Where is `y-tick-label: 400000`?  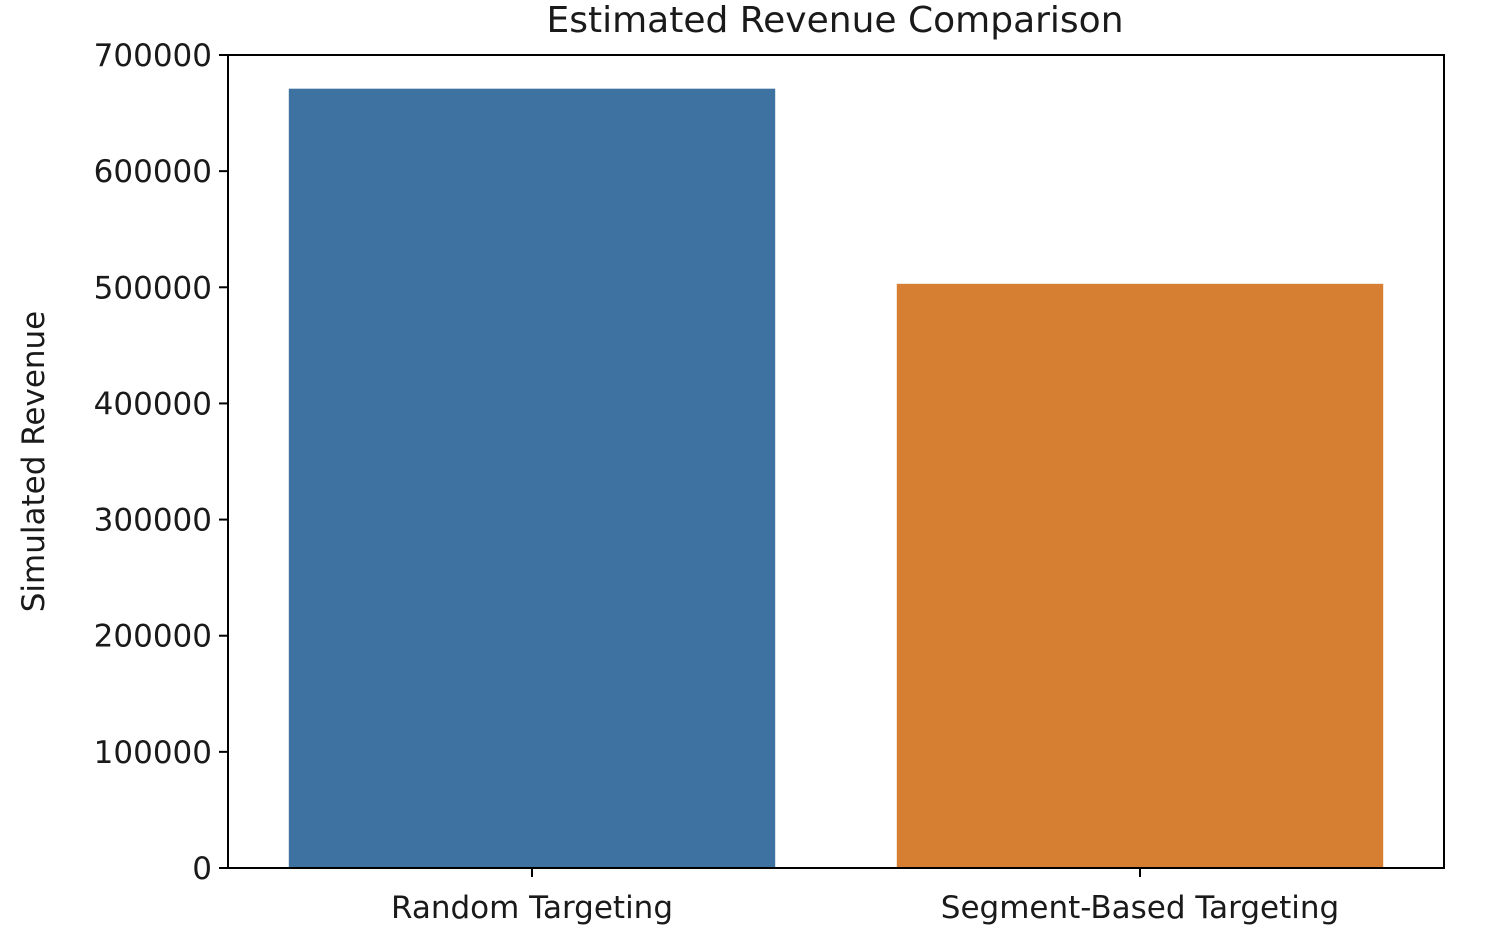
y-tick-label: 400000 is located at coordinates (153, 404).